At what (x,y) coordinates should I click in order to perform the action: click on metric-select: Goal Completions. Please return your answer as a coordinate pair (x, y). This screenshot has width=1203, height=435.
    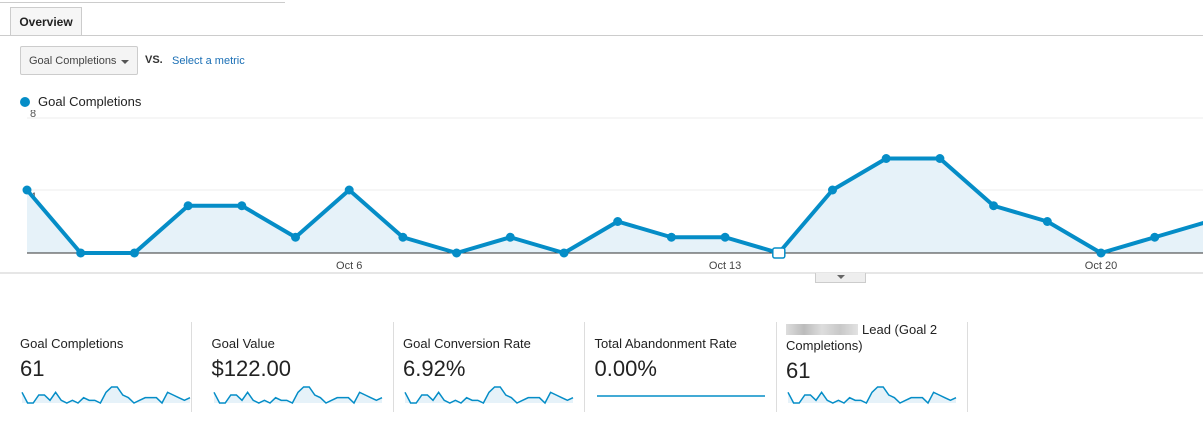
    Looking at the image, I should click on (79, 60).